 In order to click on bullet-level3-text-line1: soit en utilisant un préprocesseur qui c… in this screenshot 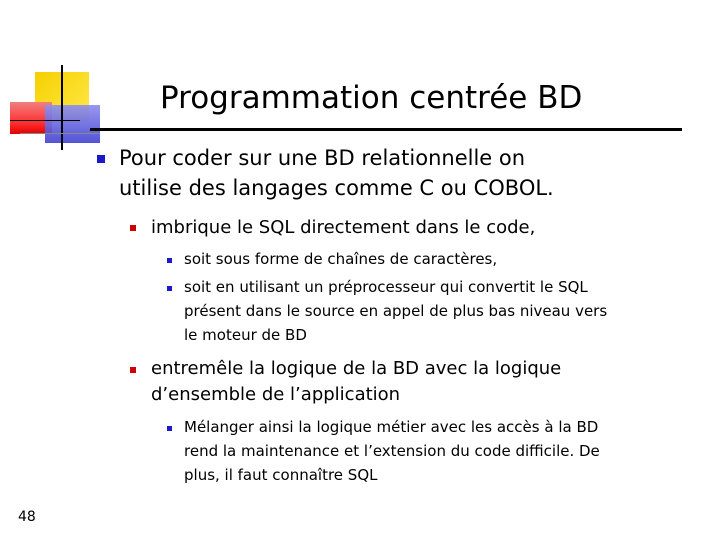, I will do `click(386, 287)`.